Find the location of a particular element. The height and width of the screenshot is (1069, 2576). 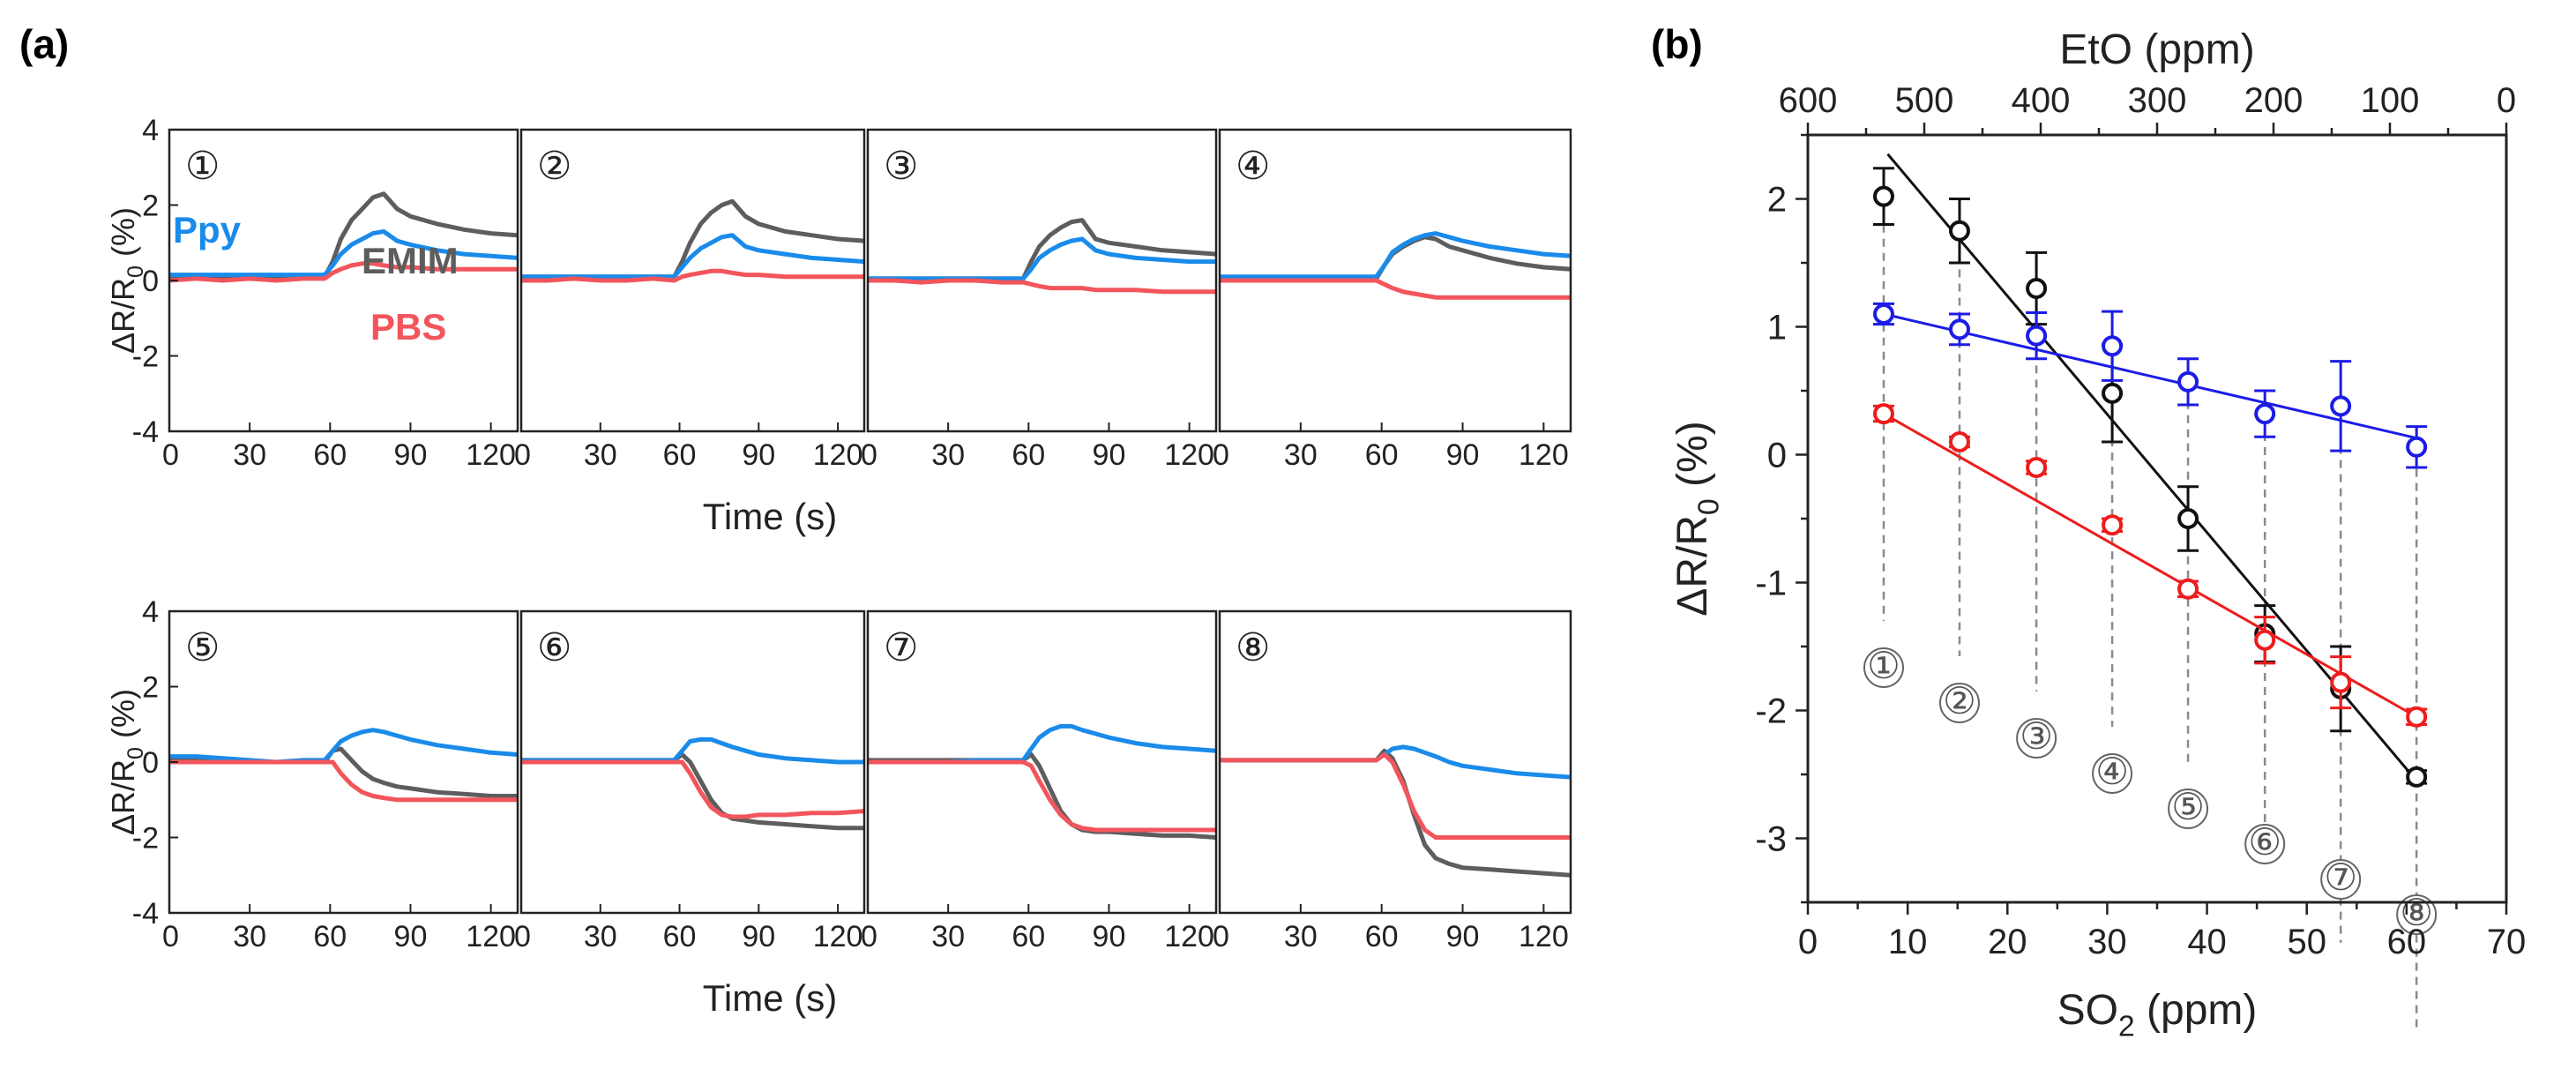

point-label: ③ is located at coordinates (2036, 736).